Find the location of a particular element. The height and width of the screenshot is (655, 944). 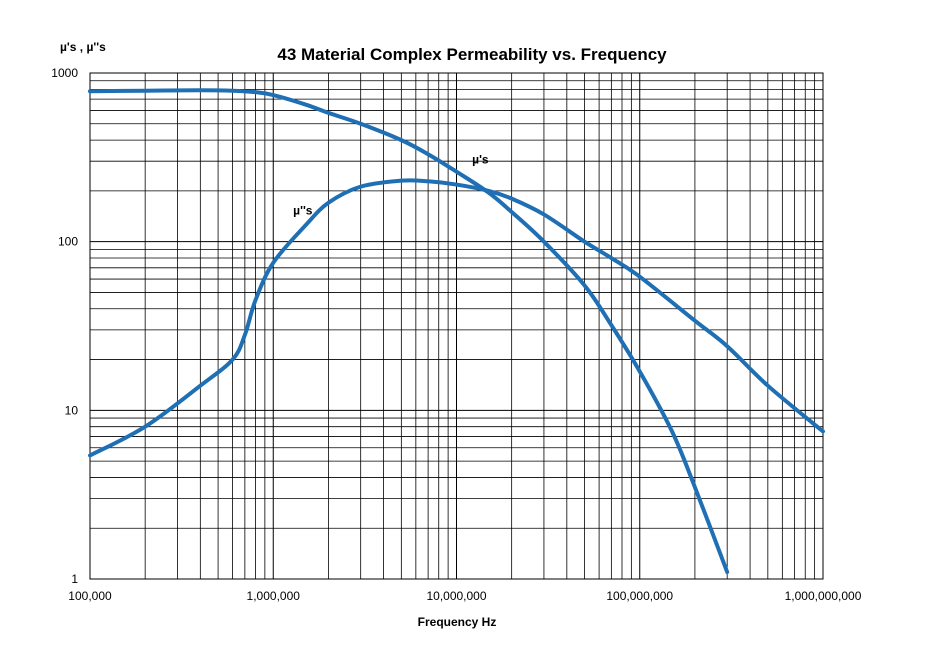

x-tick-label: 1,000,000 is located at coordinates (274, 596).